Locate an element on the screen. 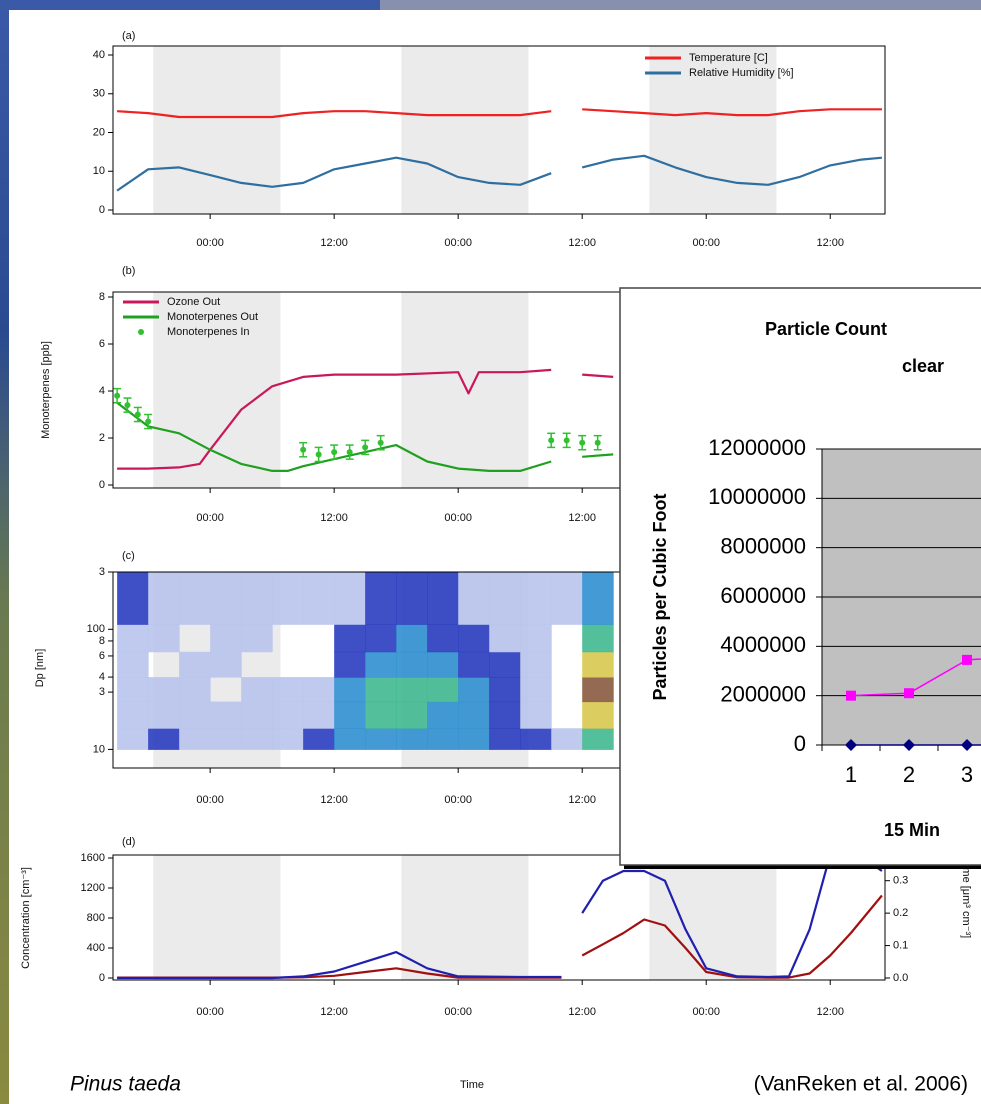  y-tick-label: 1600 is located at coordinates (93, 858).